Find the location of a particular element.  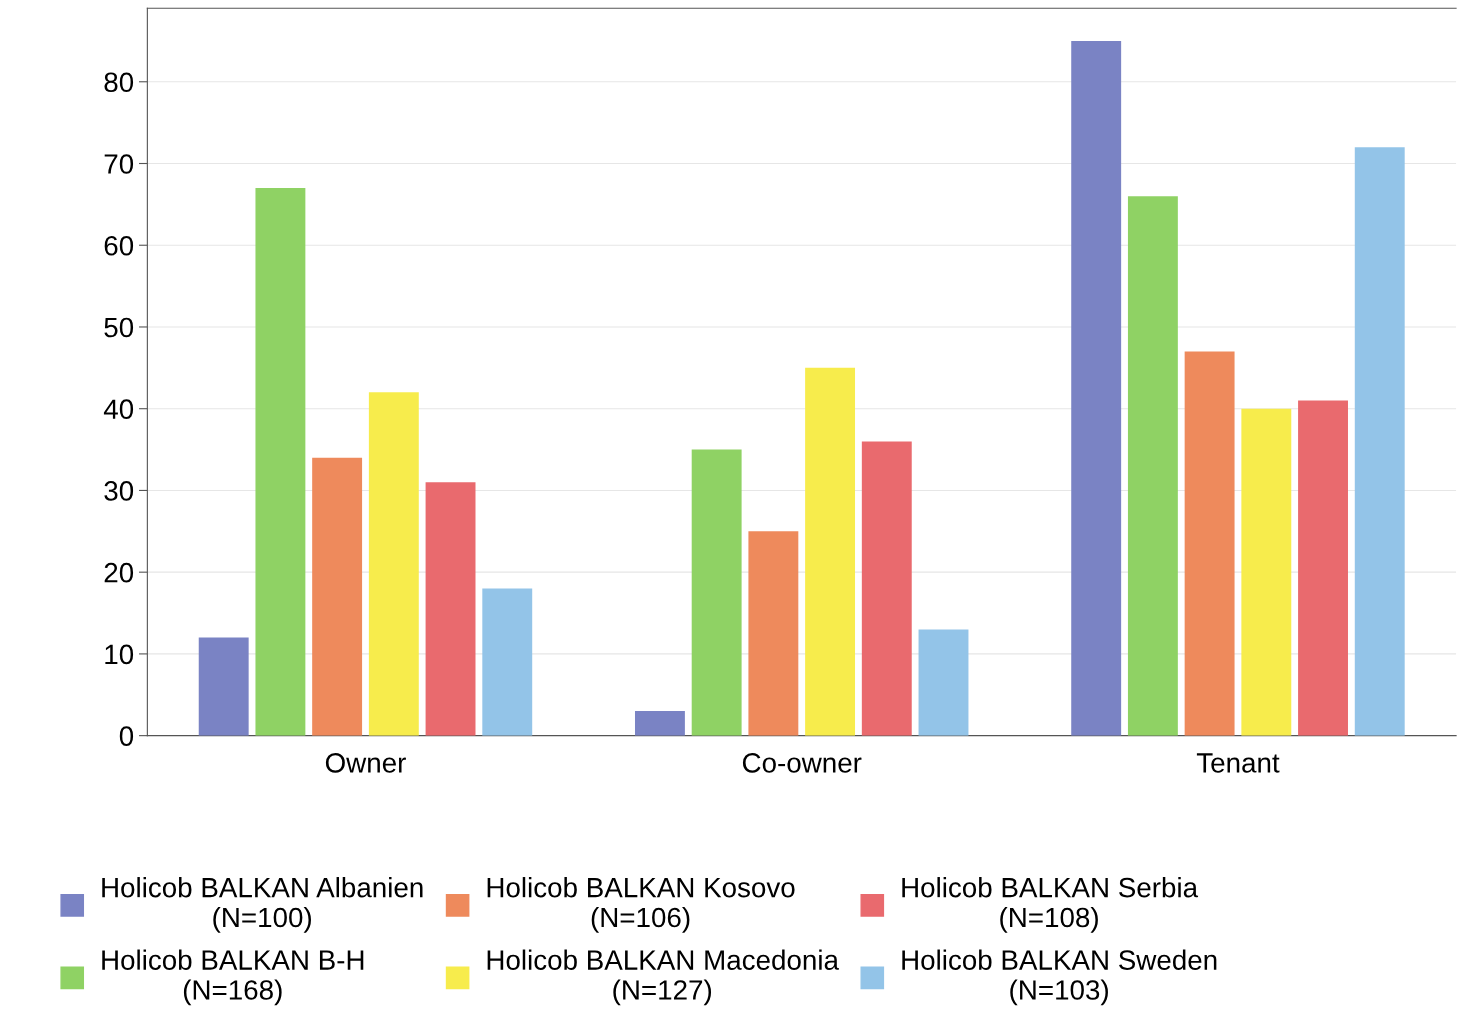

legend-label: Holicob BALKAN Kosovo (N=106) is located at coordinates (641, 905).